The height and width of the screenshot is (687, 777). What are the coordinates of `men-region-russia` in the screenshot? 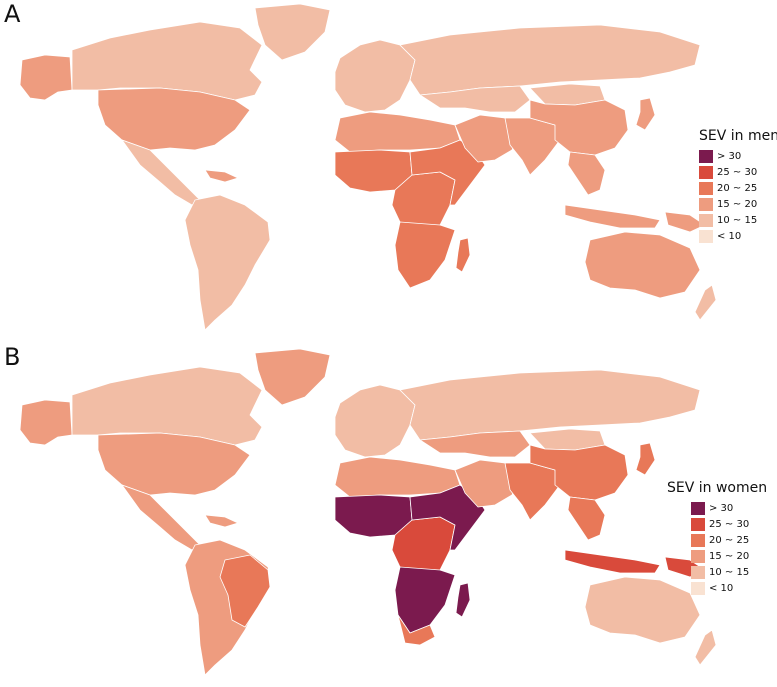 It's located at (550, 60).